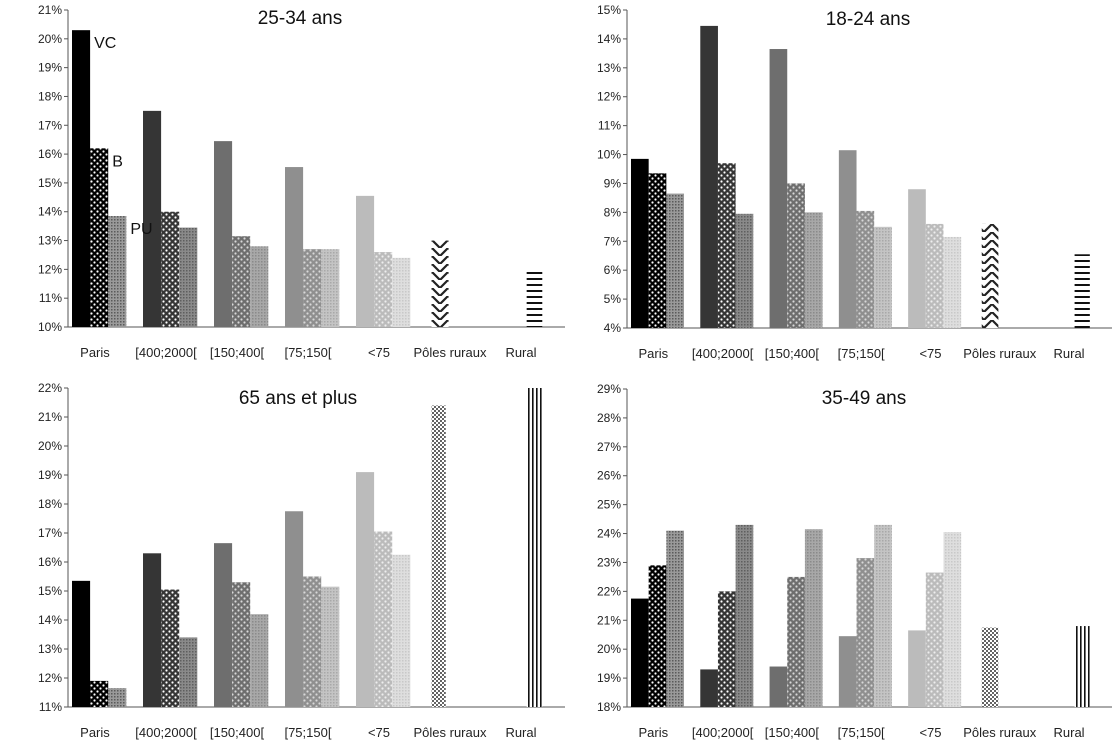 This screenshot has width=1112, height=745. What do you see at coordinates (223, 625) in the screenshot?
I see `bar-150400-s1` at bounding box center [223, 625].